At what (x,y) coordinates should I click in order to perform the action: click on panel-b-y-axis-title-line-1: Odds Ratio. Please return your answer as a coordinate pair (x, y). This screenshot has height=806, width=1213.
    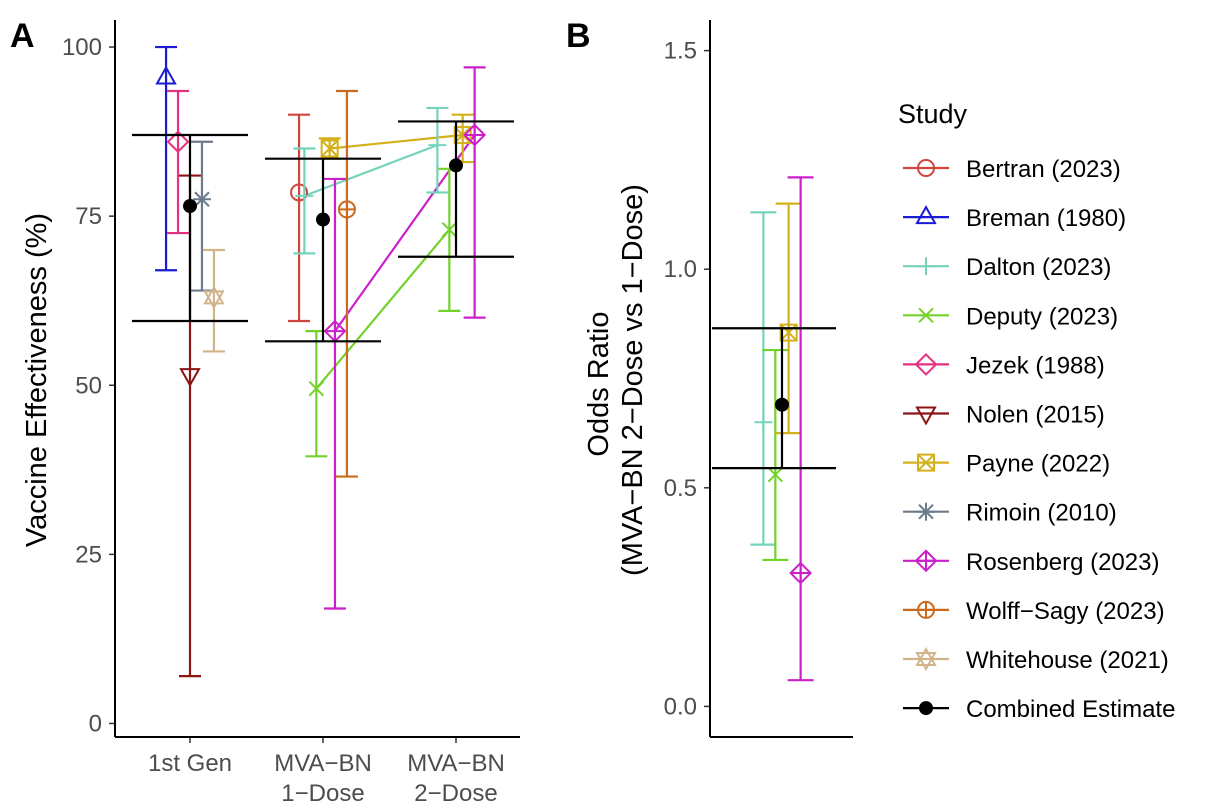
    Looking at the image, I should click on (599, 383).